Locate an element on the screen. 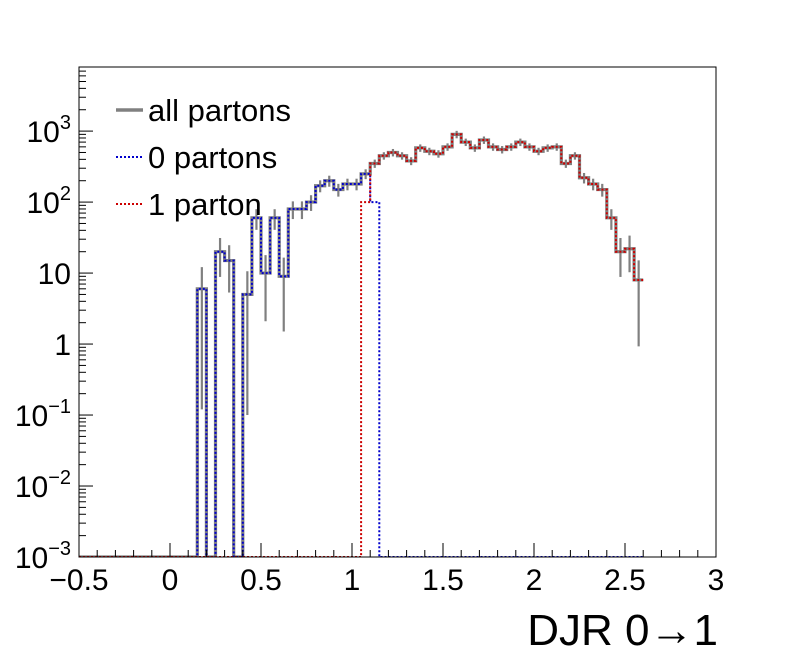 This screenshot has height=672, width=796. x-tick-label: 1.5 is located at coordinates (443, 580).